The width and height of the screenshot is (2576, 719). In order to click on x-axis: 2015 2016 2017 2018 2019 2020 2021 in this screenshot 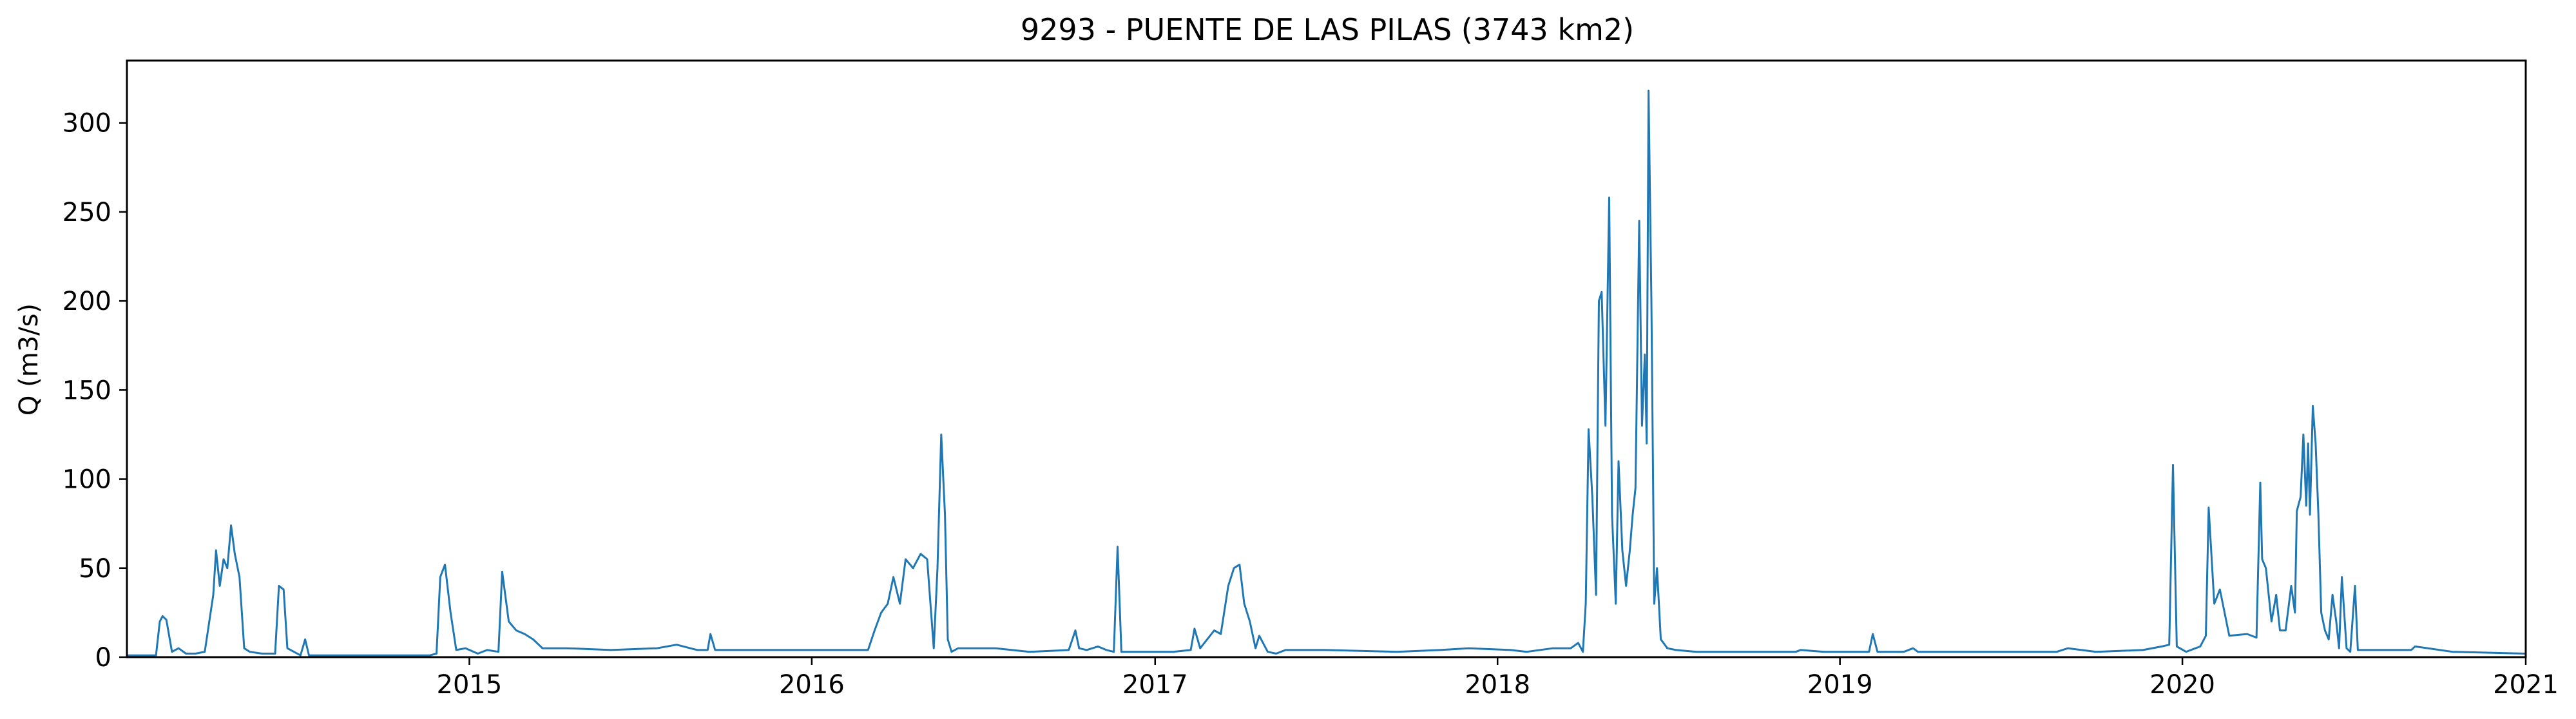, I will do `click(1498, 678)`.